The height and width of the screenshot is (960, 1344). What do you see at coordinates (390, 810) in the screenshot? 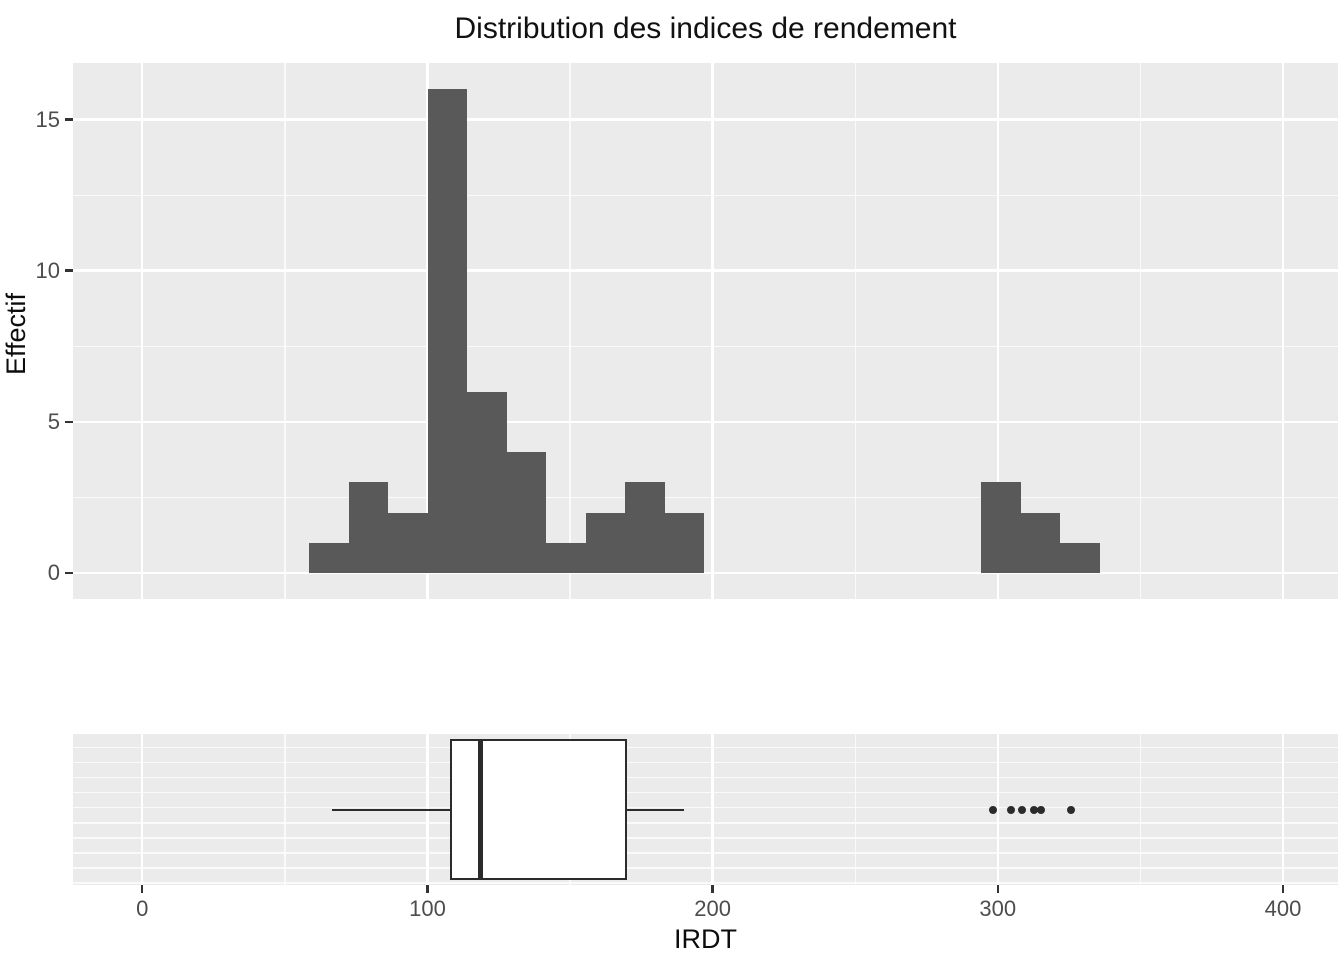
I see `whisker-line-left` at bounding box center [390, 810].